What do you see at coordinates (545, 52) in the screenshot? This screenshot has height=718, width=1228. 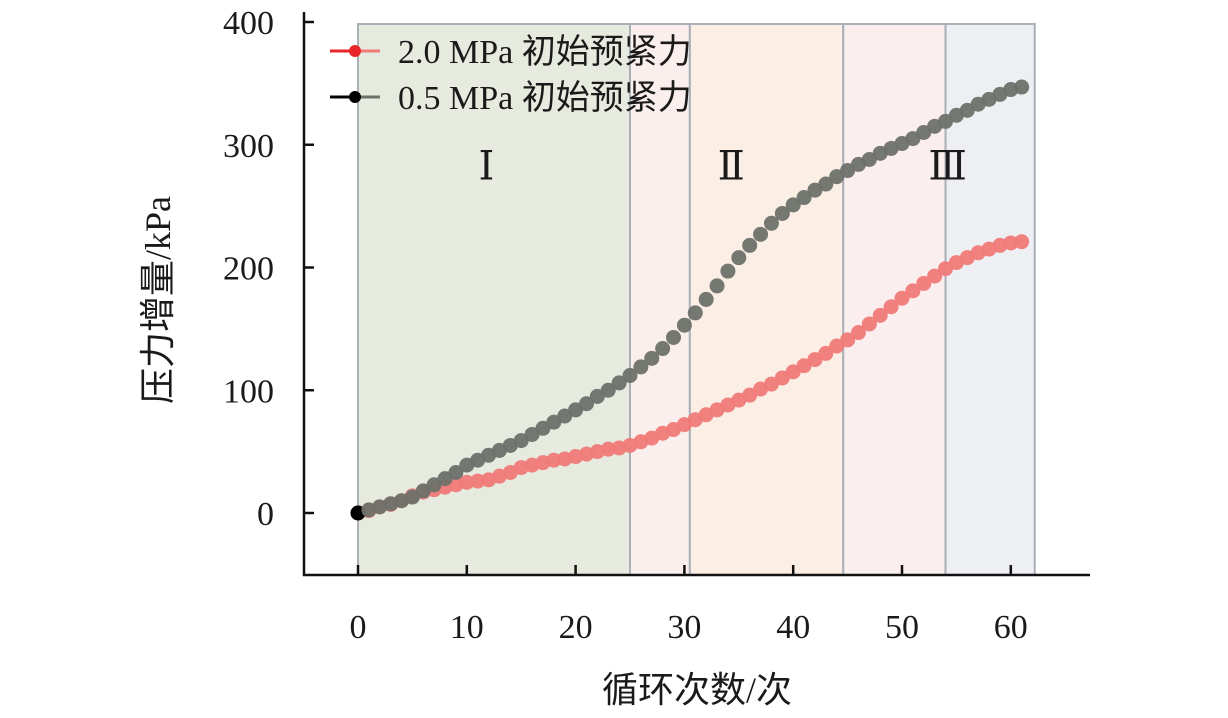 I see `legend-label: 2.0 MPa 初始预紧力` at bounding box center [545, 52].